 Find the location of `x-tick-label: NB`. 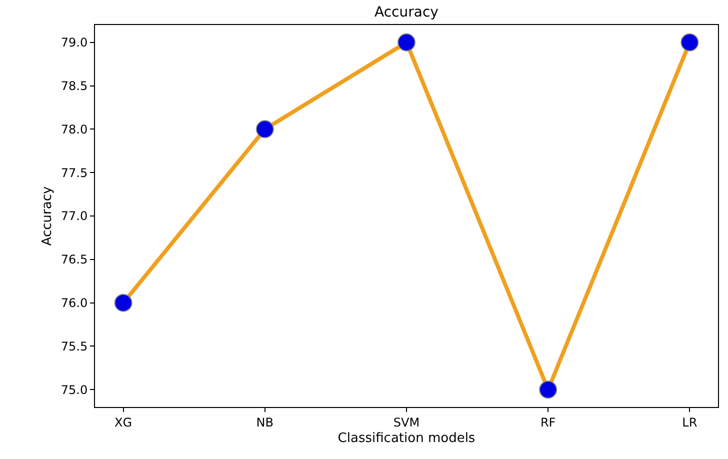

x-tick-label: NB is located at coordinates (265, 422).